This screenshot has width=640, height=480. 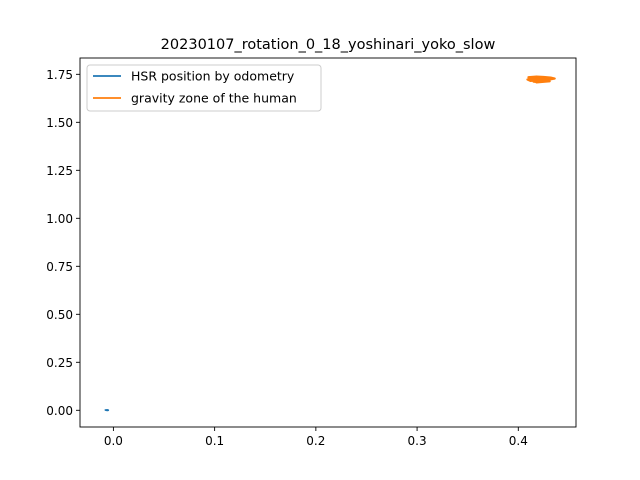 What do you see at coordinates (59, 75) in the screenshot?
I see `y-tick-label: 1.75` at bounding box center [59, 75].